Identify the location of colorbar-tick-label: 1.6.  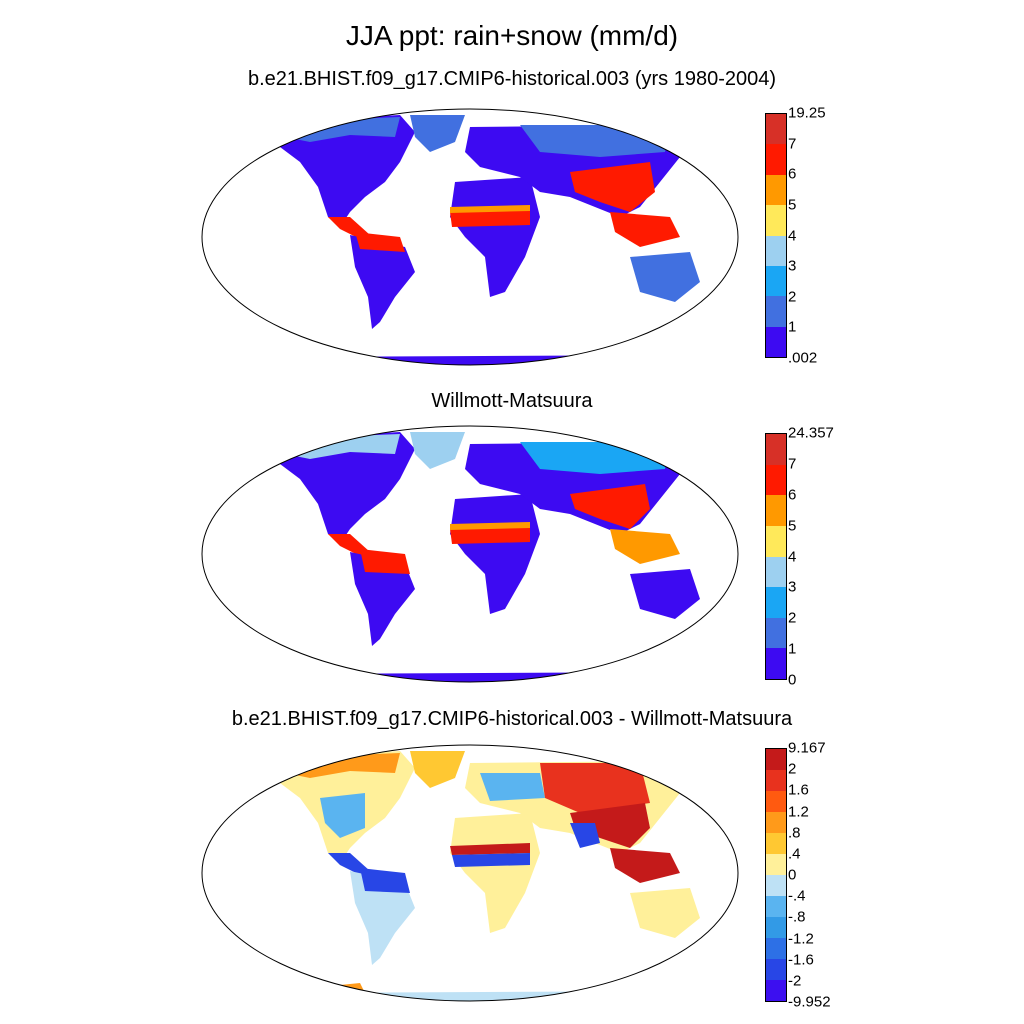
(798, 790).